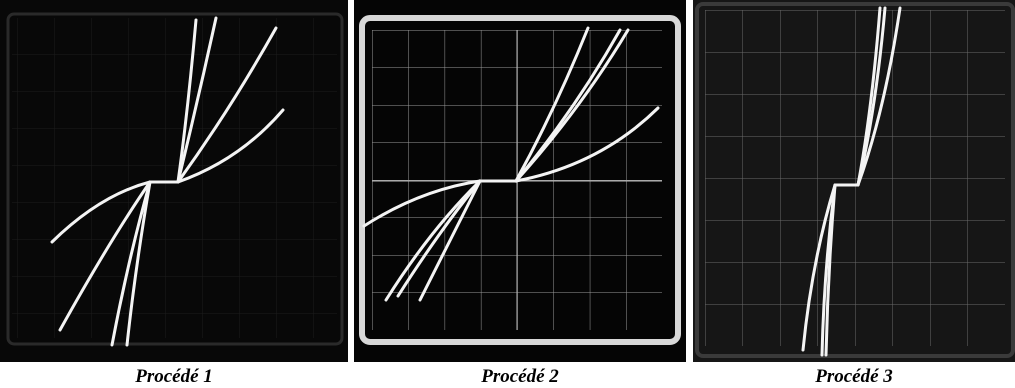  I want to click on caption: Procédé 1, so click(173, 376).